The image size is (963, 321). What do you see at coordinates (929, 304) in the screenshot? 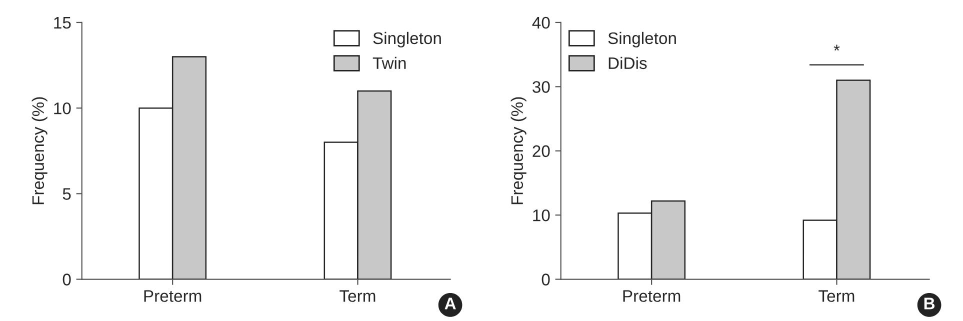
I see `text: B` at bounding box center [929, 304].